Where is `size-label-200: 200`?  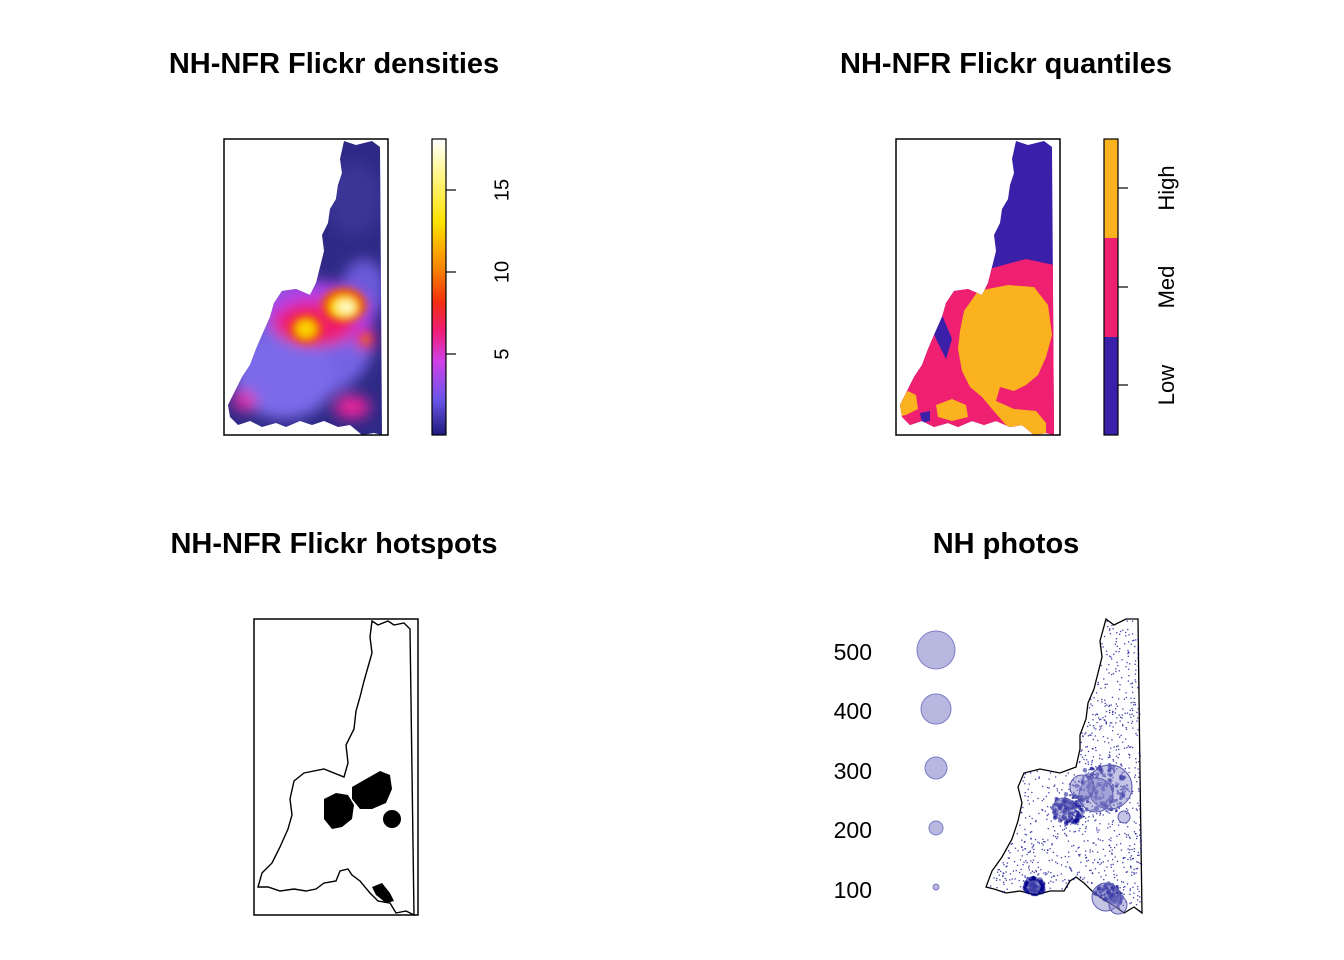
size-label-200: 200 is located at coordinates (853, 830).